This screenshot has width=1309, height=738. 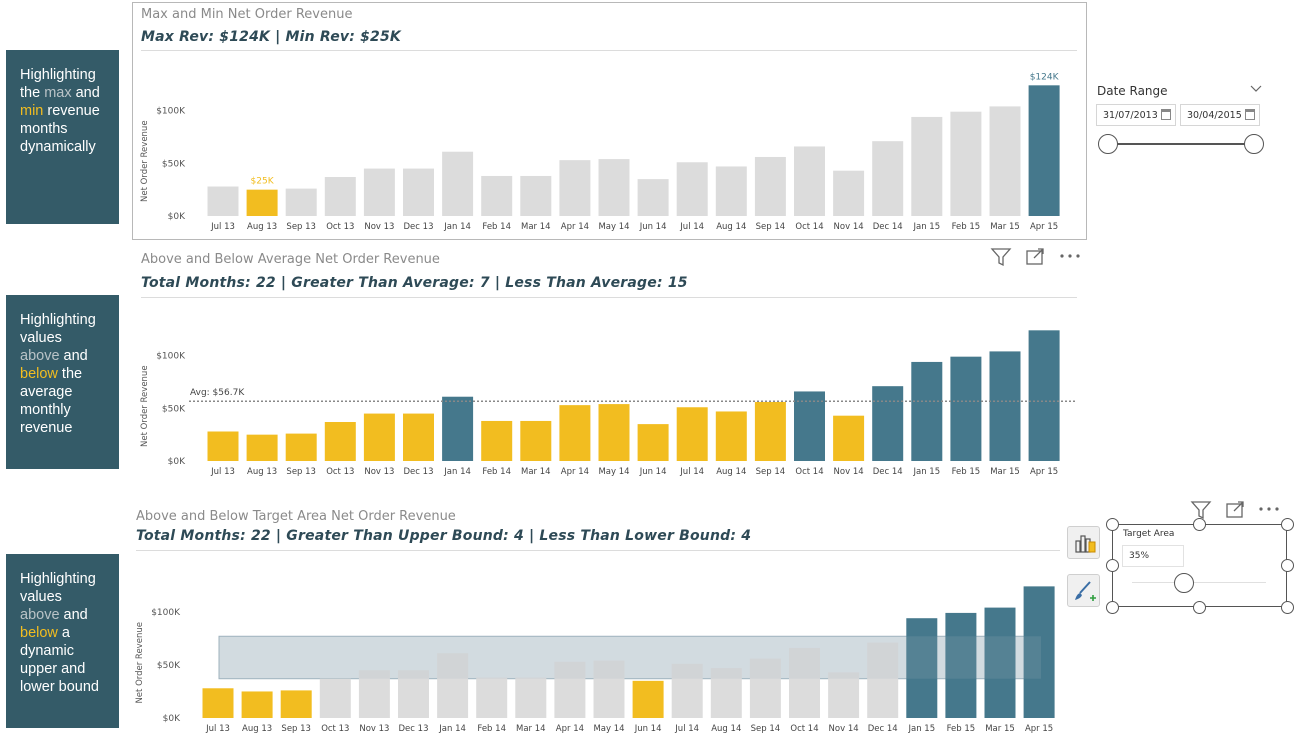 What do you see at coordinates (1149, 534) in the screenshot?
I see `target-area-title: Target Area` at bounding box center [1149, 534].